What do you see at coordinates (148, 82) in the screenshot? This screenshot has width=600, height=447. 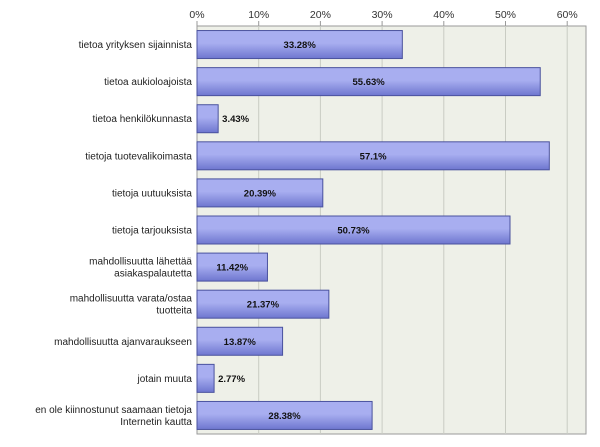 I see `category-label: tietoa aukioloajoista` at bounding box center [148, 82].